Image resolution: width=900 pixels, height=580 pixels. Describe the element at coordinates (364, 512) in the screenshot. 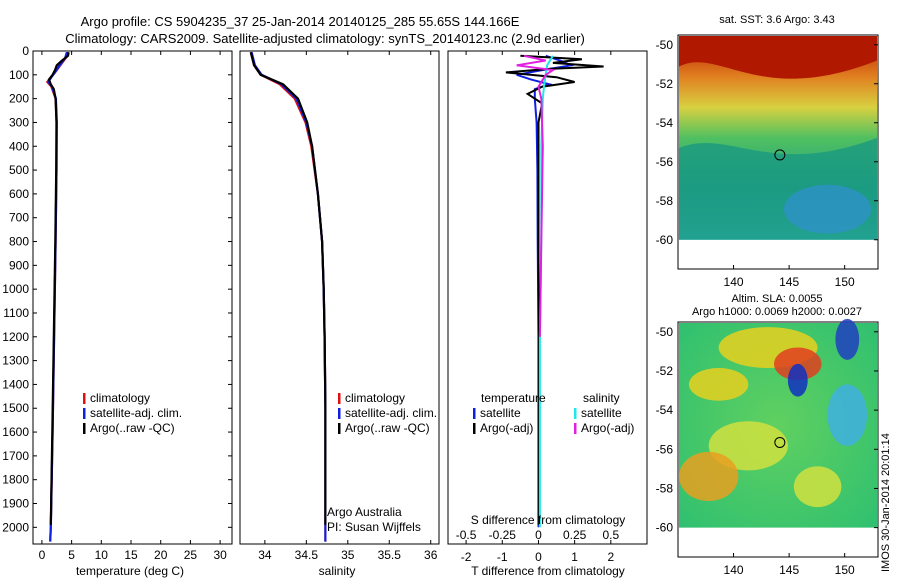

I see `argo-australia-note: Argo Australia` at that location.